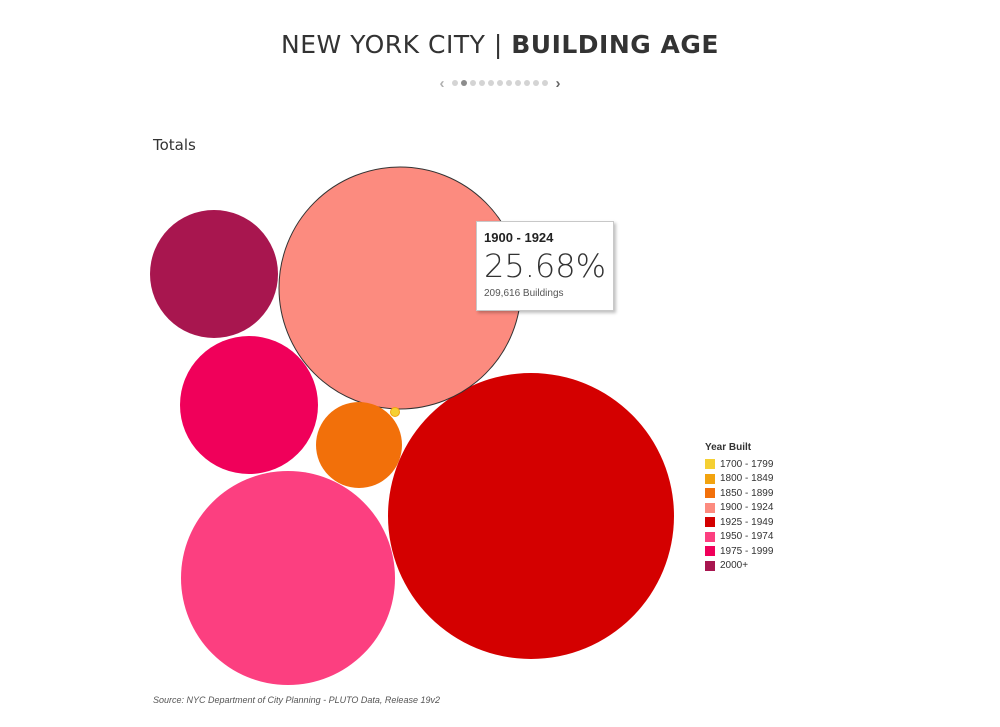 This screenshot has height=727, width=1000. I want to click on legend-title: Year Built, so click(728, 447).